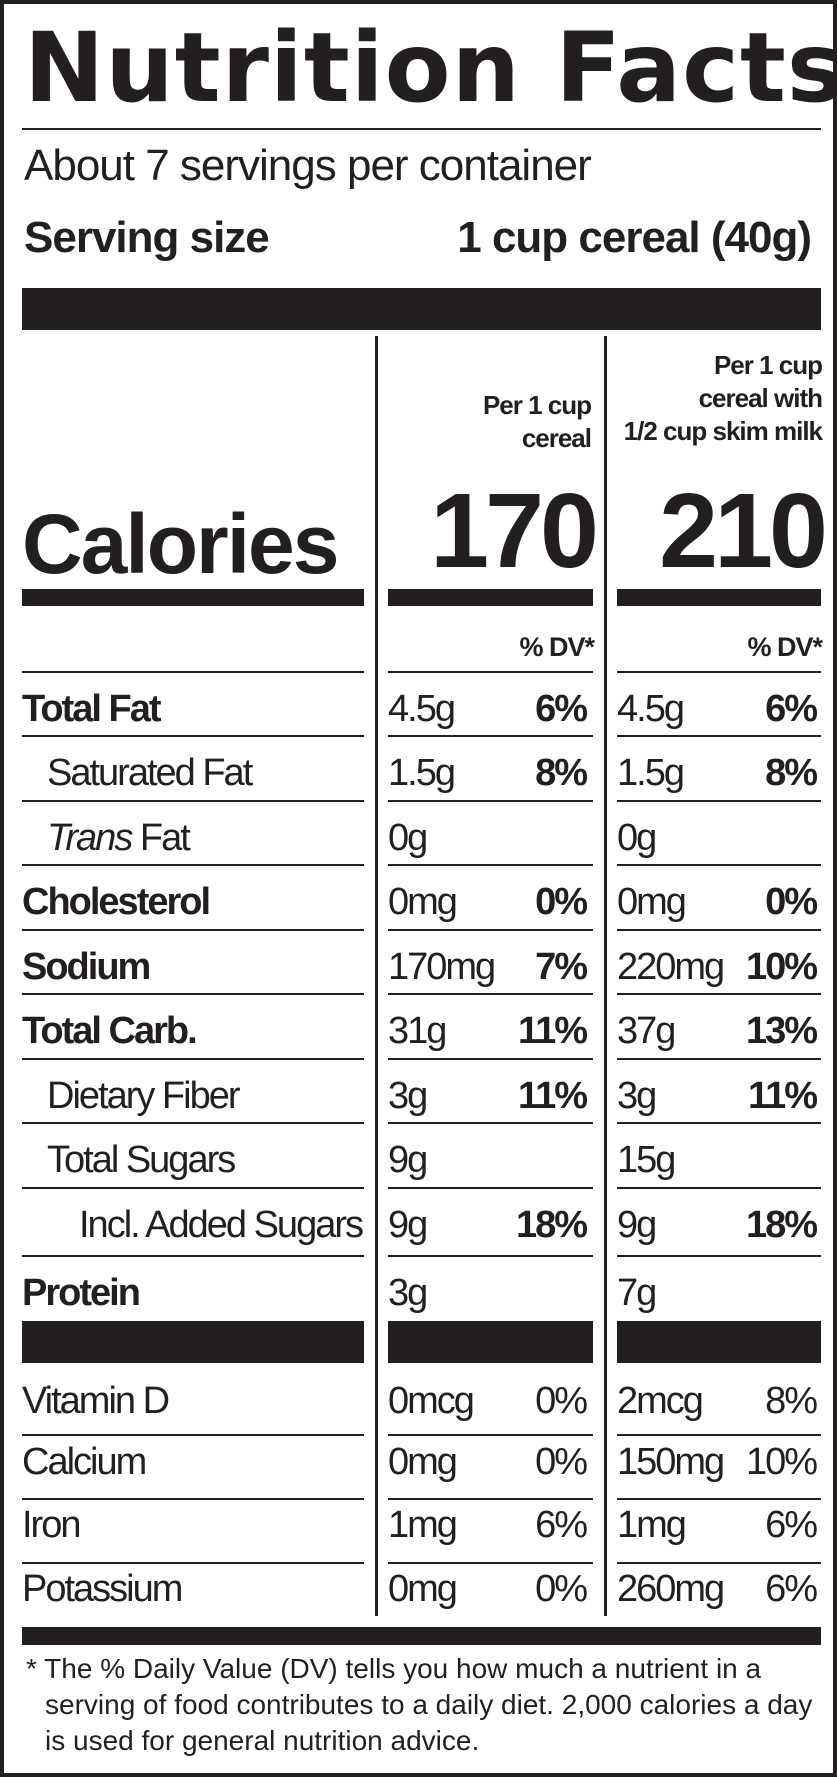 The image size is (837, 1777). I want to click on servings-per-container: About 7 servings per container, so click(308, 165).